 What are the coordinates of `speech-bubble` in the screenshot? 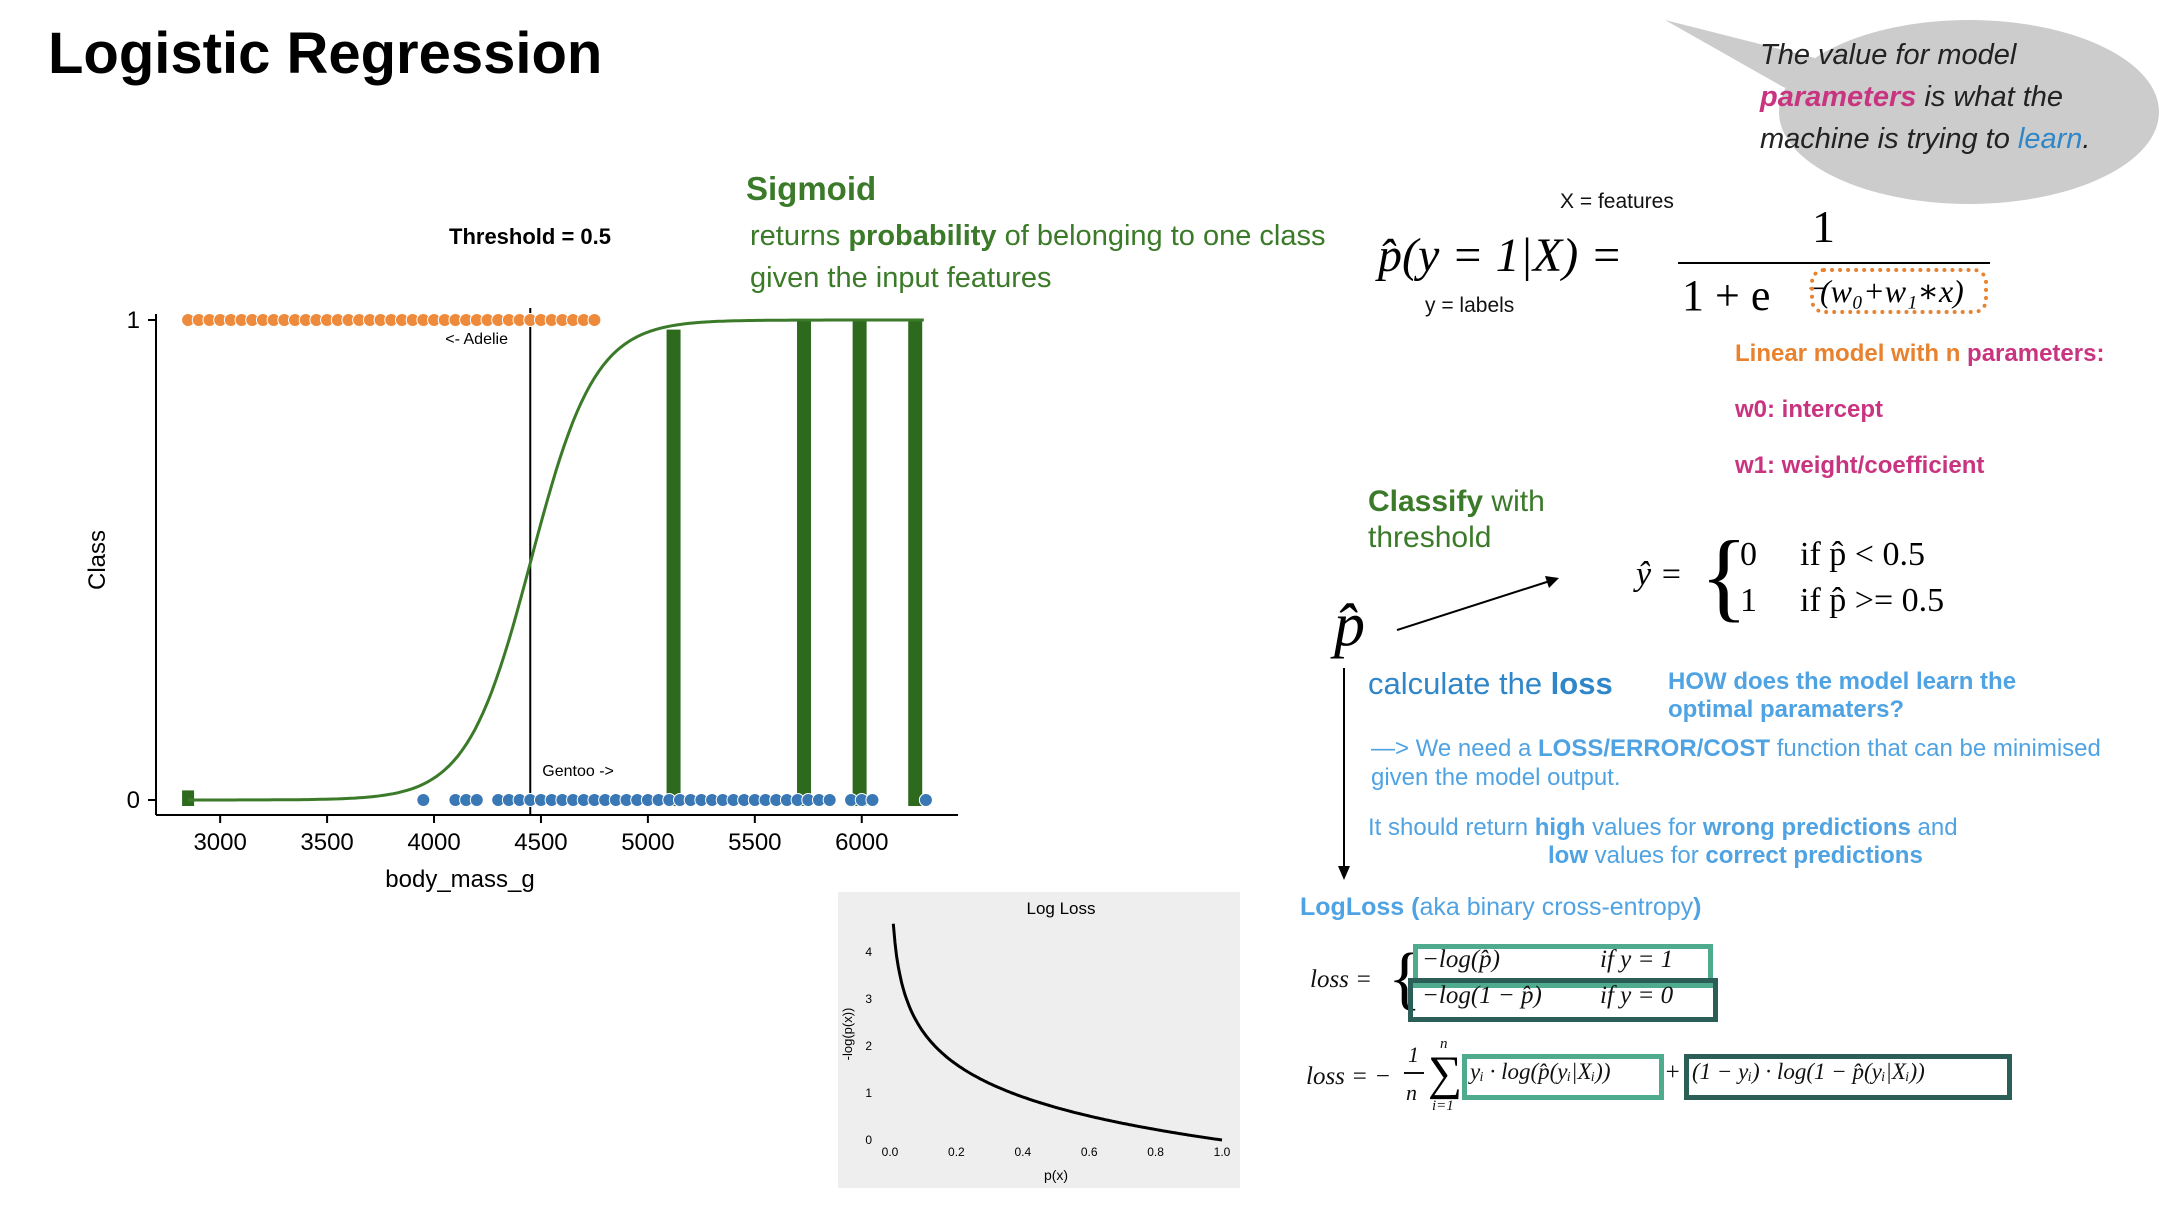 It's located at (1912, 112).